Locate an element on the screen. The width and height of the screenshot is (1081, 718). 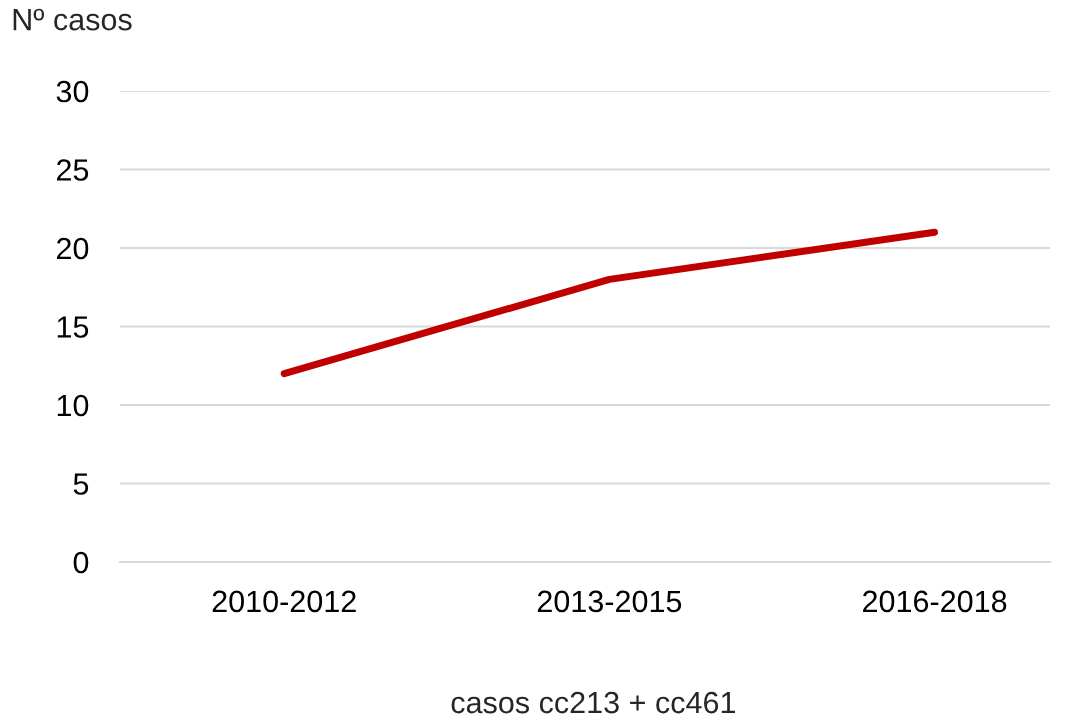
y-tick-label: 10 is located at coordinates (73, 405).